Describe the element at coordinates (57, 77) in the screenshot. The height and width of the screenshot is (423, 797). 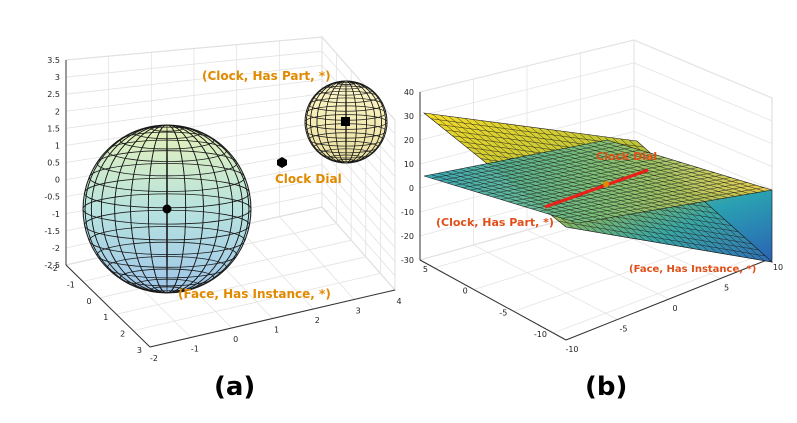
I see `z-tick-label: 3` at that location.